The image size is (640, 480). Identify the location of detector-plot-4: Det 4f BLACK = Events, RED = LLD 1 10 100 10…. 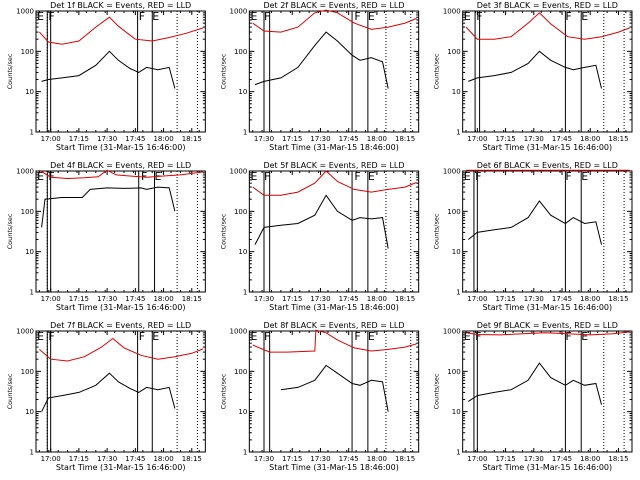
(106, 236).